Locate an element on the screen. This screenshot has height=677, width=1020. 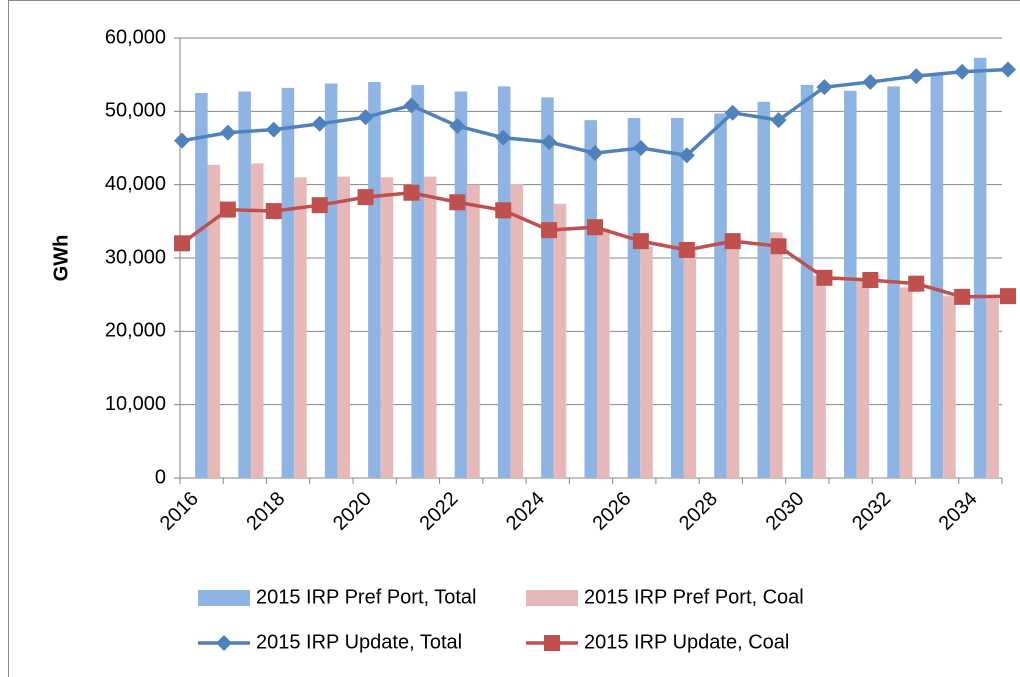
y-tick-label: 60,000 is located at coordinates (135, 37).